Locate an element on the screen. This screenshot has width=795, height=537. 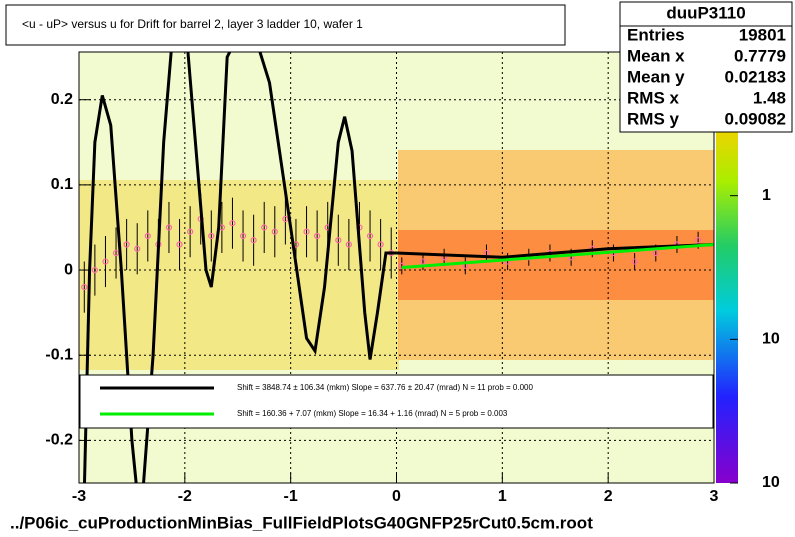
x-tick-label: -3 is located at coordinates (79, 496).